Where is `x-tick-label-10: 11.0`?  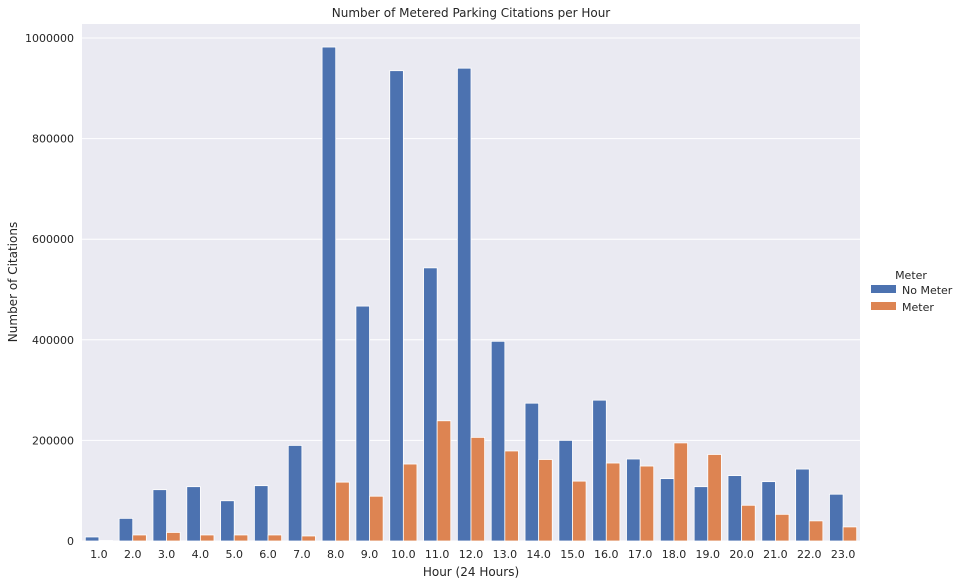 x-tick-label-10: 11.0 is located at coordinates (437, 554).